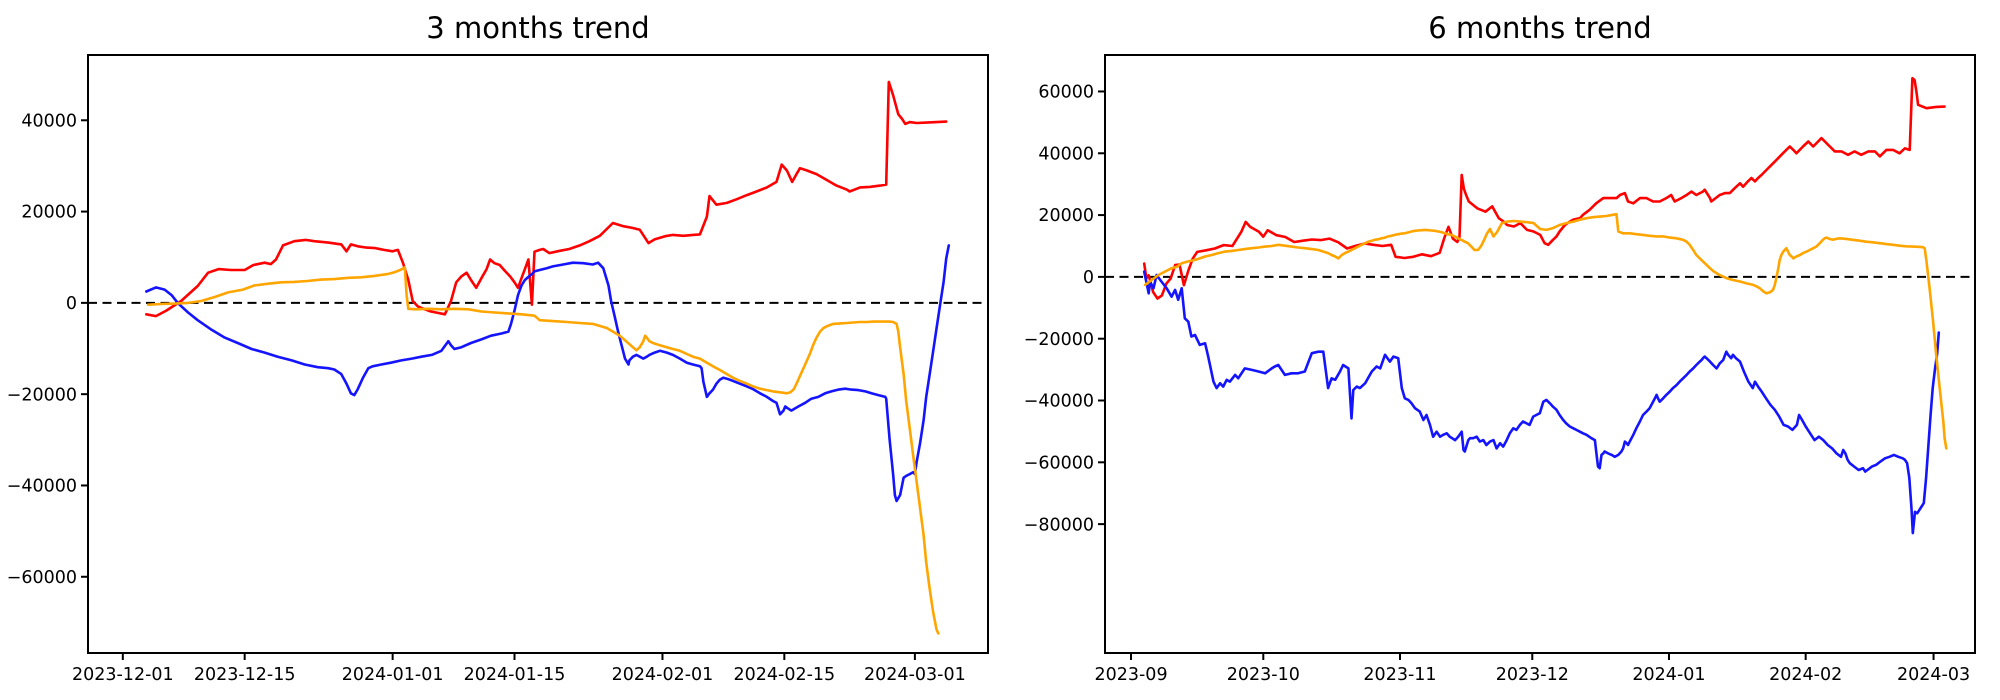 This screenshot has width=2000, height=700. I want to click on right-chart-orange-series-line, so click(1545, 331).